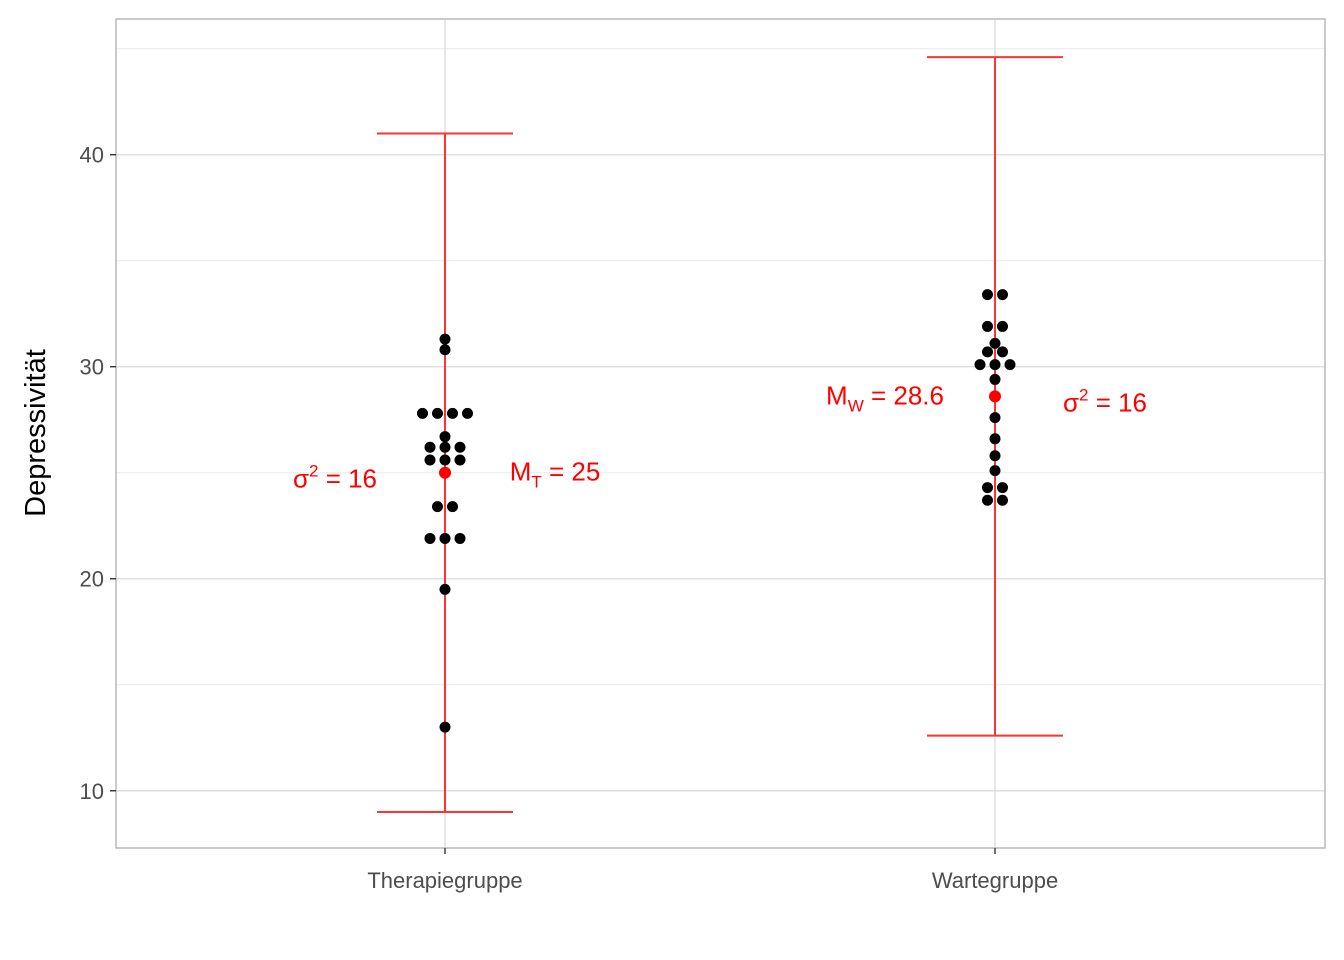  Describe the element at coordinates (335, 478) in the screenshot. I see `variance-label-therapie: σ2 = 16` at that location.